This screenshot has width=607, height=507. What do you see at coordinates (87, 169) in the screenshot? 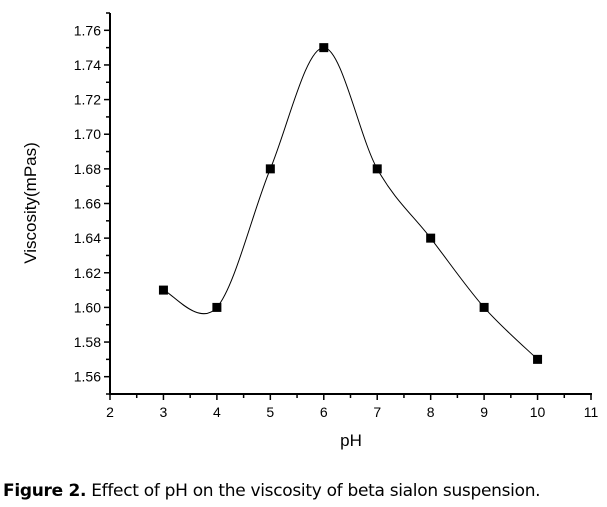
I see `y-tick-label: 1.68` at bounding box center [87, 169].